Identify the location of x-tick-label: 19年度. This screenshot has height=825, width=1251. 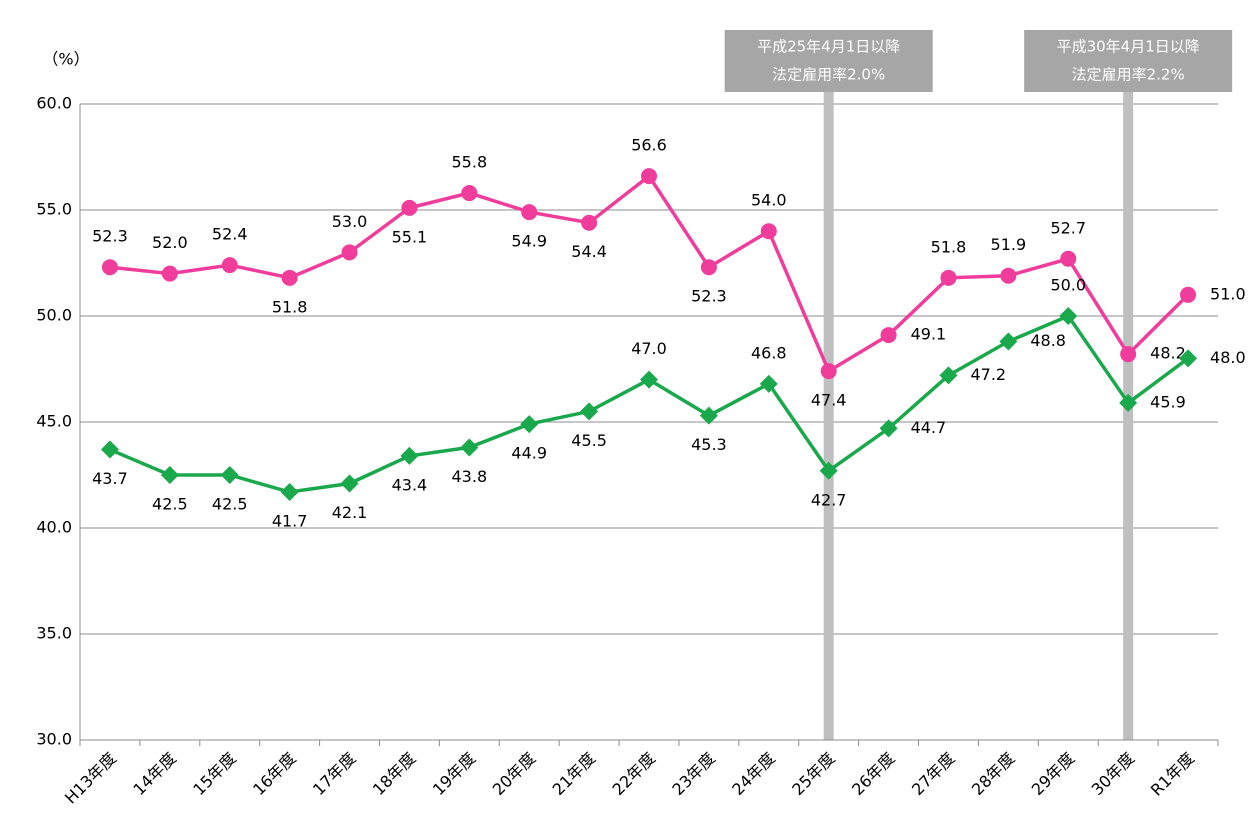
(454, 774).